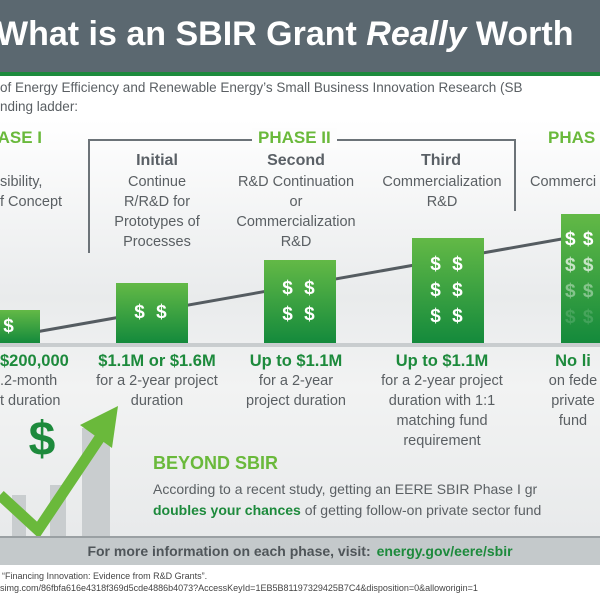  Describe the element at coordinates (300, 301) in the screenshot. I see `bar-second: $ $ $ $` at that location.